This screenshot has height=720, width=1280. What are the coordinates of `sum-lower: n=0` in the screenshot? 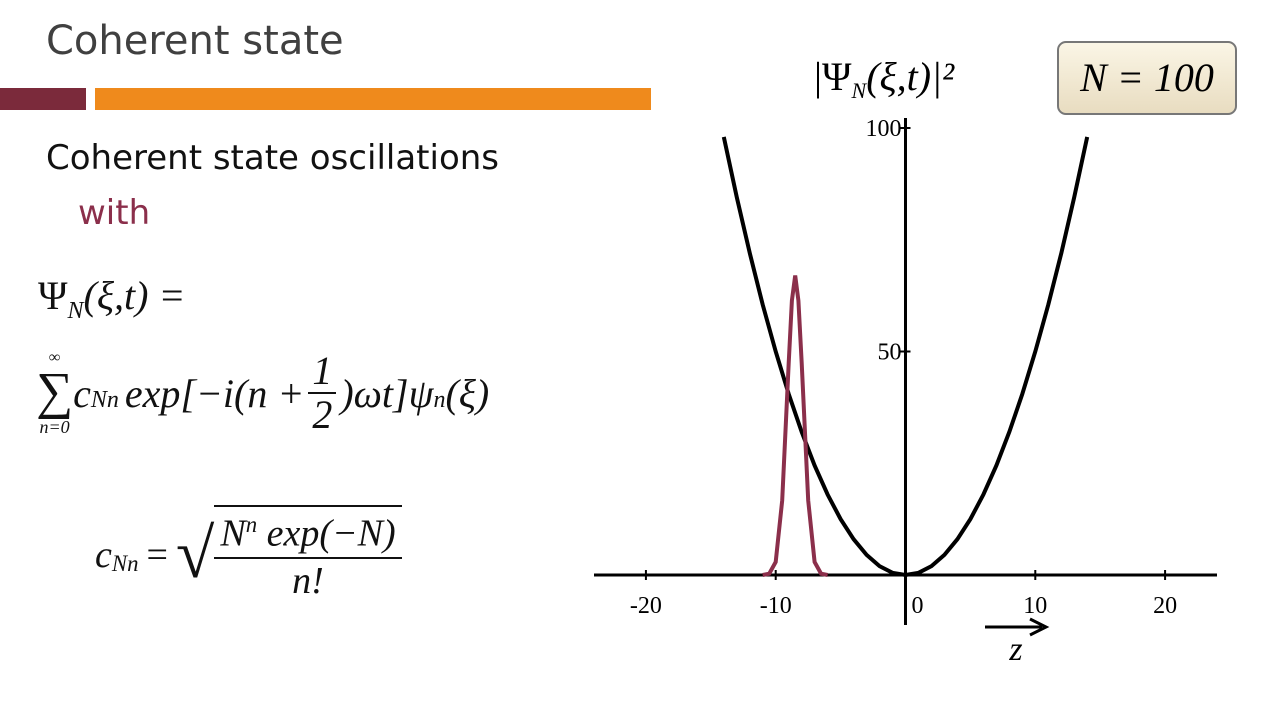 It's located at (54, 427).